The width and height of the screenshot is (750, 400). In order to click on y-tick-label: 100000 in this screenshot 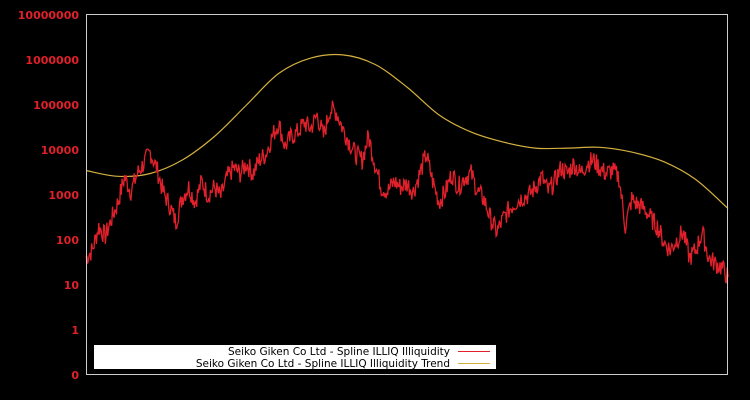, I will do `click(56, 105)`.